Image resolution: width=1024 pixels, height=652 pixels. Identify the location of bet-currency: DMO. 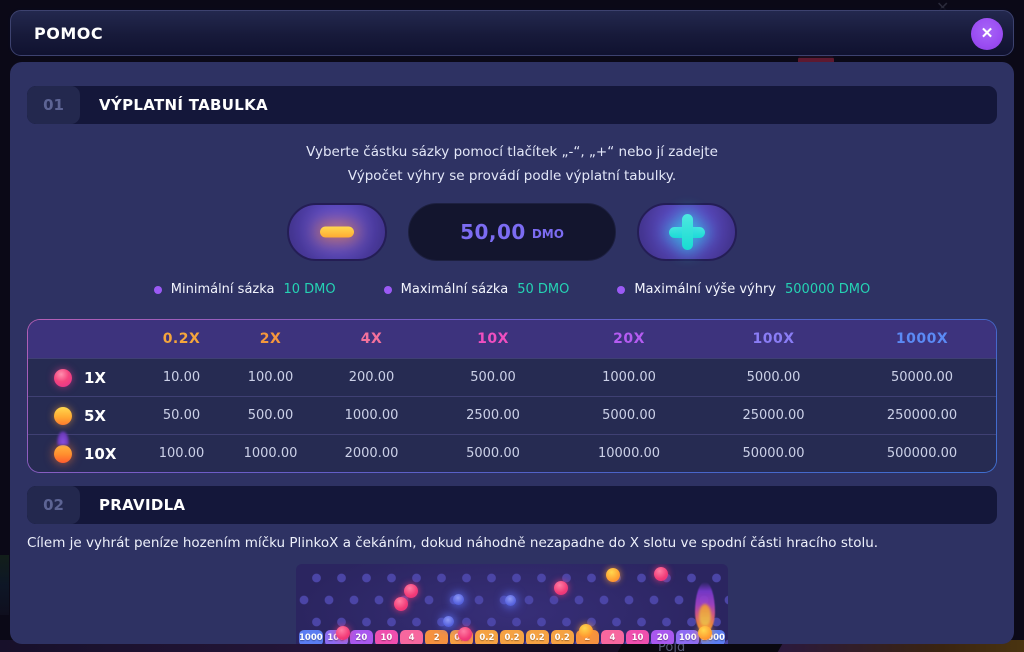
(547, 234).